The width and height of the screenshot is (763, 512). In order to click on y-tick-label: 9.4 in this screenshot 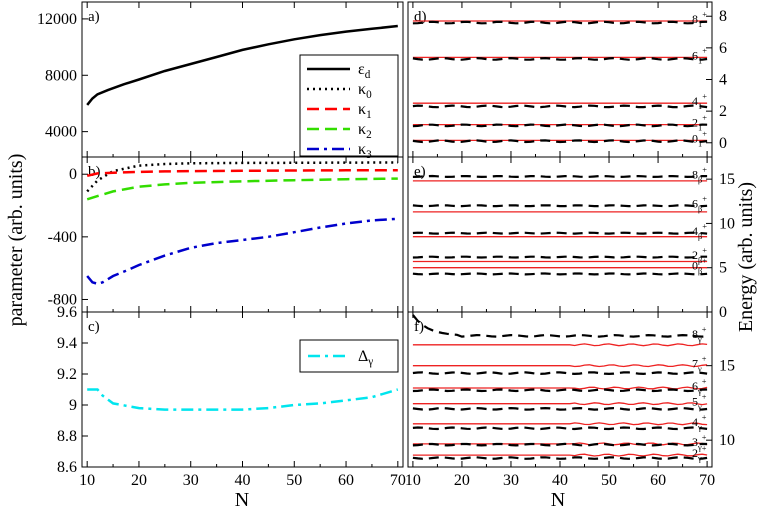, I will do `click(67, 343)`.